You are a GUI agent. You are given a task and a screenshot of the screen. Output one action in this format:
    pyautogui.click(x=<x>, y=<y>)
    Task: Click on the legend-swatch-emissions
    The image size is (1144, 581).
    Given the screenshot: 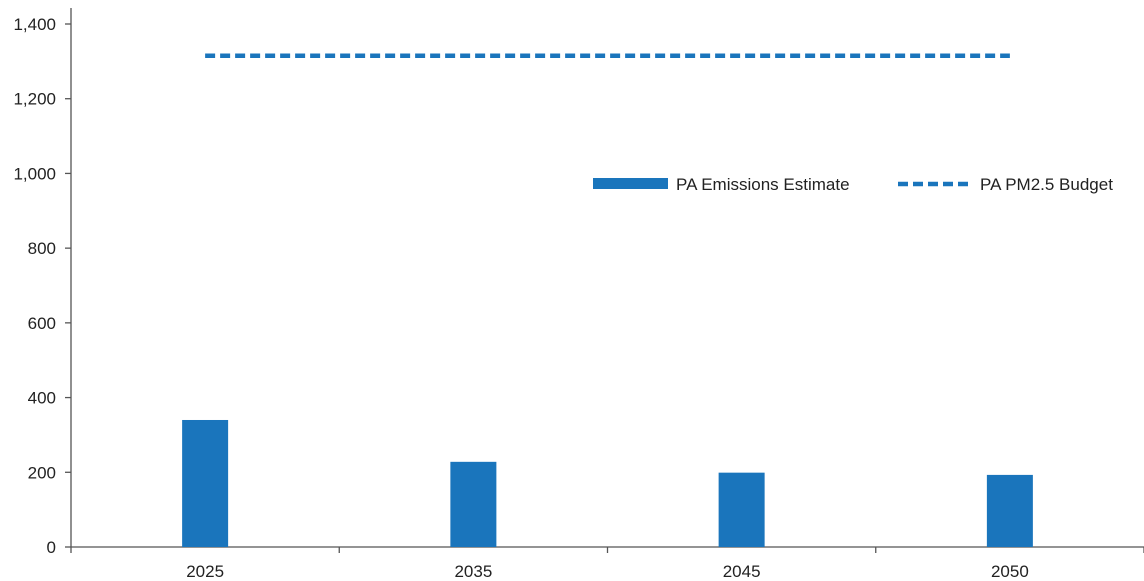 What is the action you would take?
    pyautogui.click(x=630, y=183)
    